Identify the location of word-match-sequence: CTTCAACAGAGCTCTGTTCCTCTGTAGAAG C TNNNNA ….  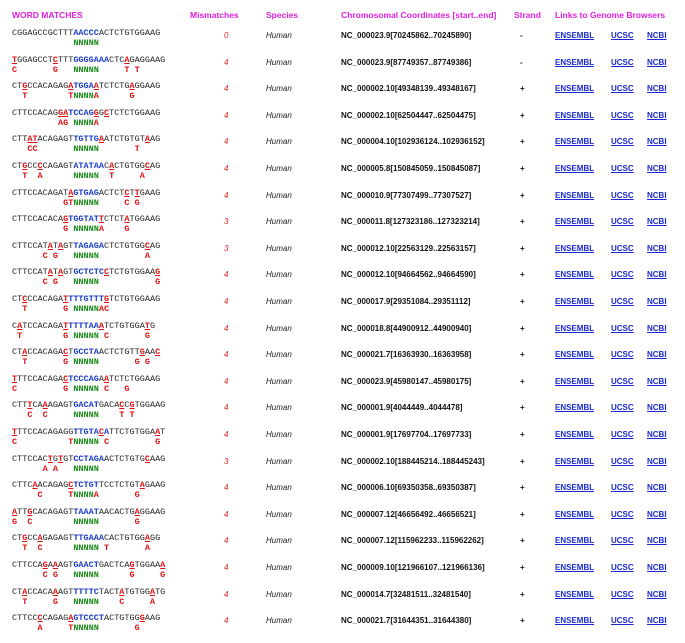
(89, 490).